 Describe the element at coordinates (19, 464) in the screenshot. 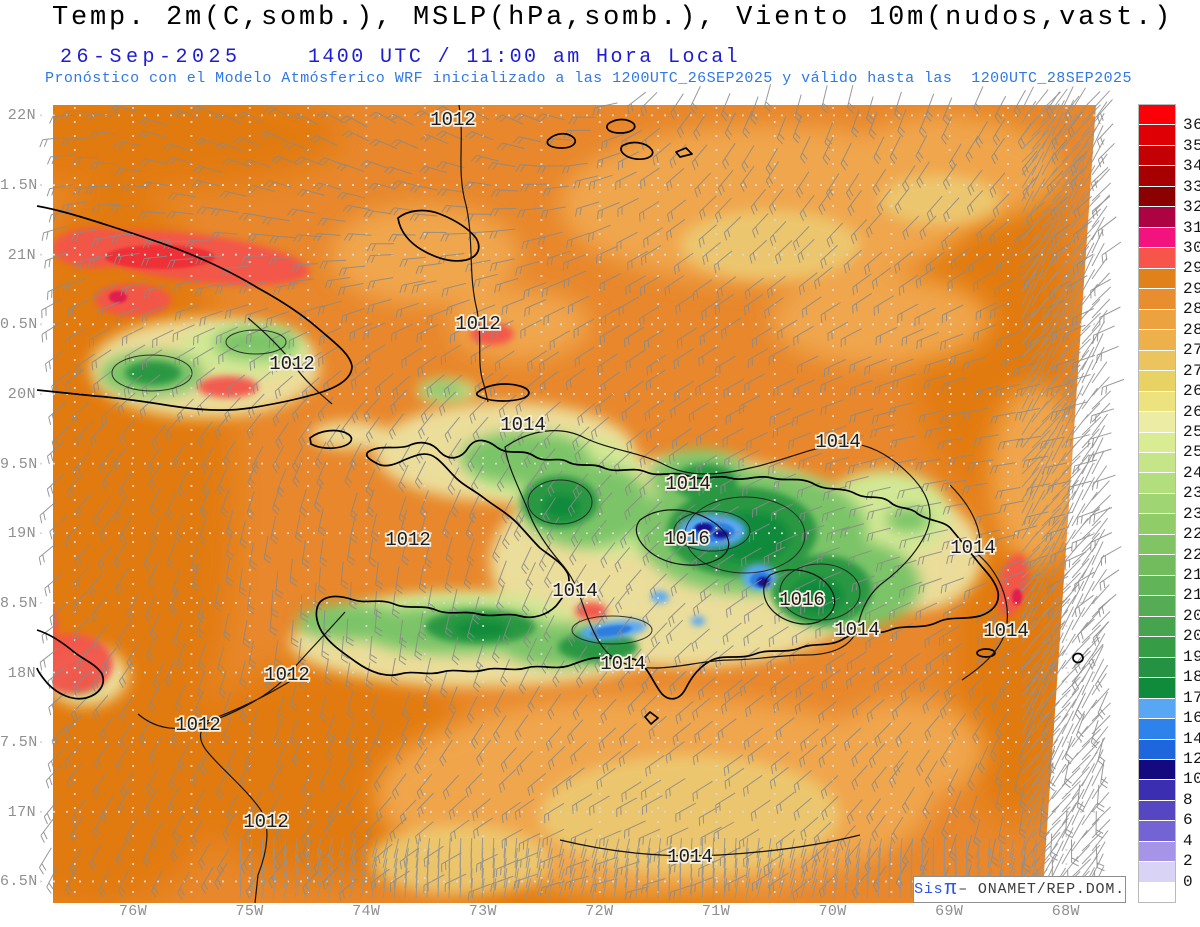

I see `lat-tick-label: 9.5N` at that location.